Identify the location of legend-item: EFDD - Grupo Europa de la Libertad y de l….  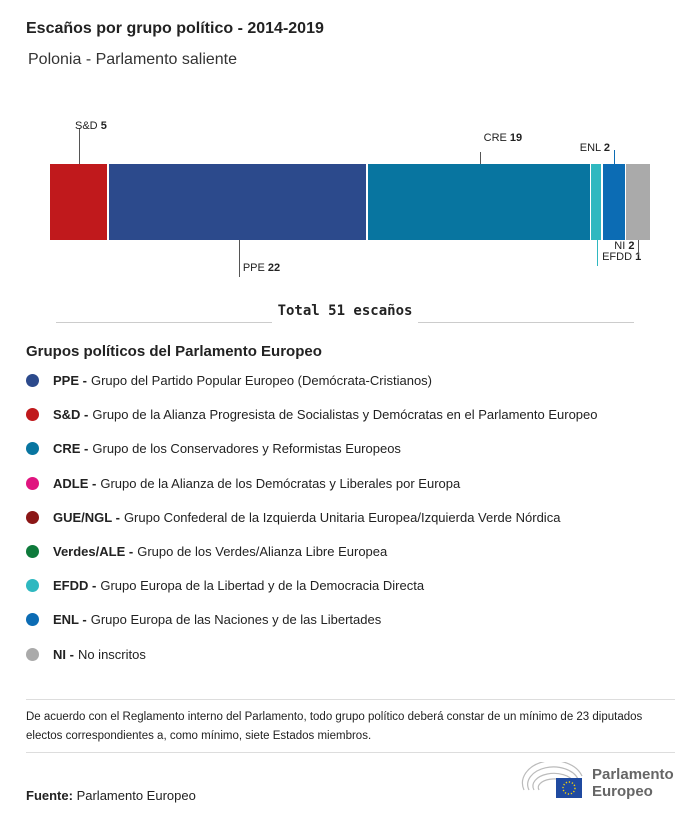
(225, 585).